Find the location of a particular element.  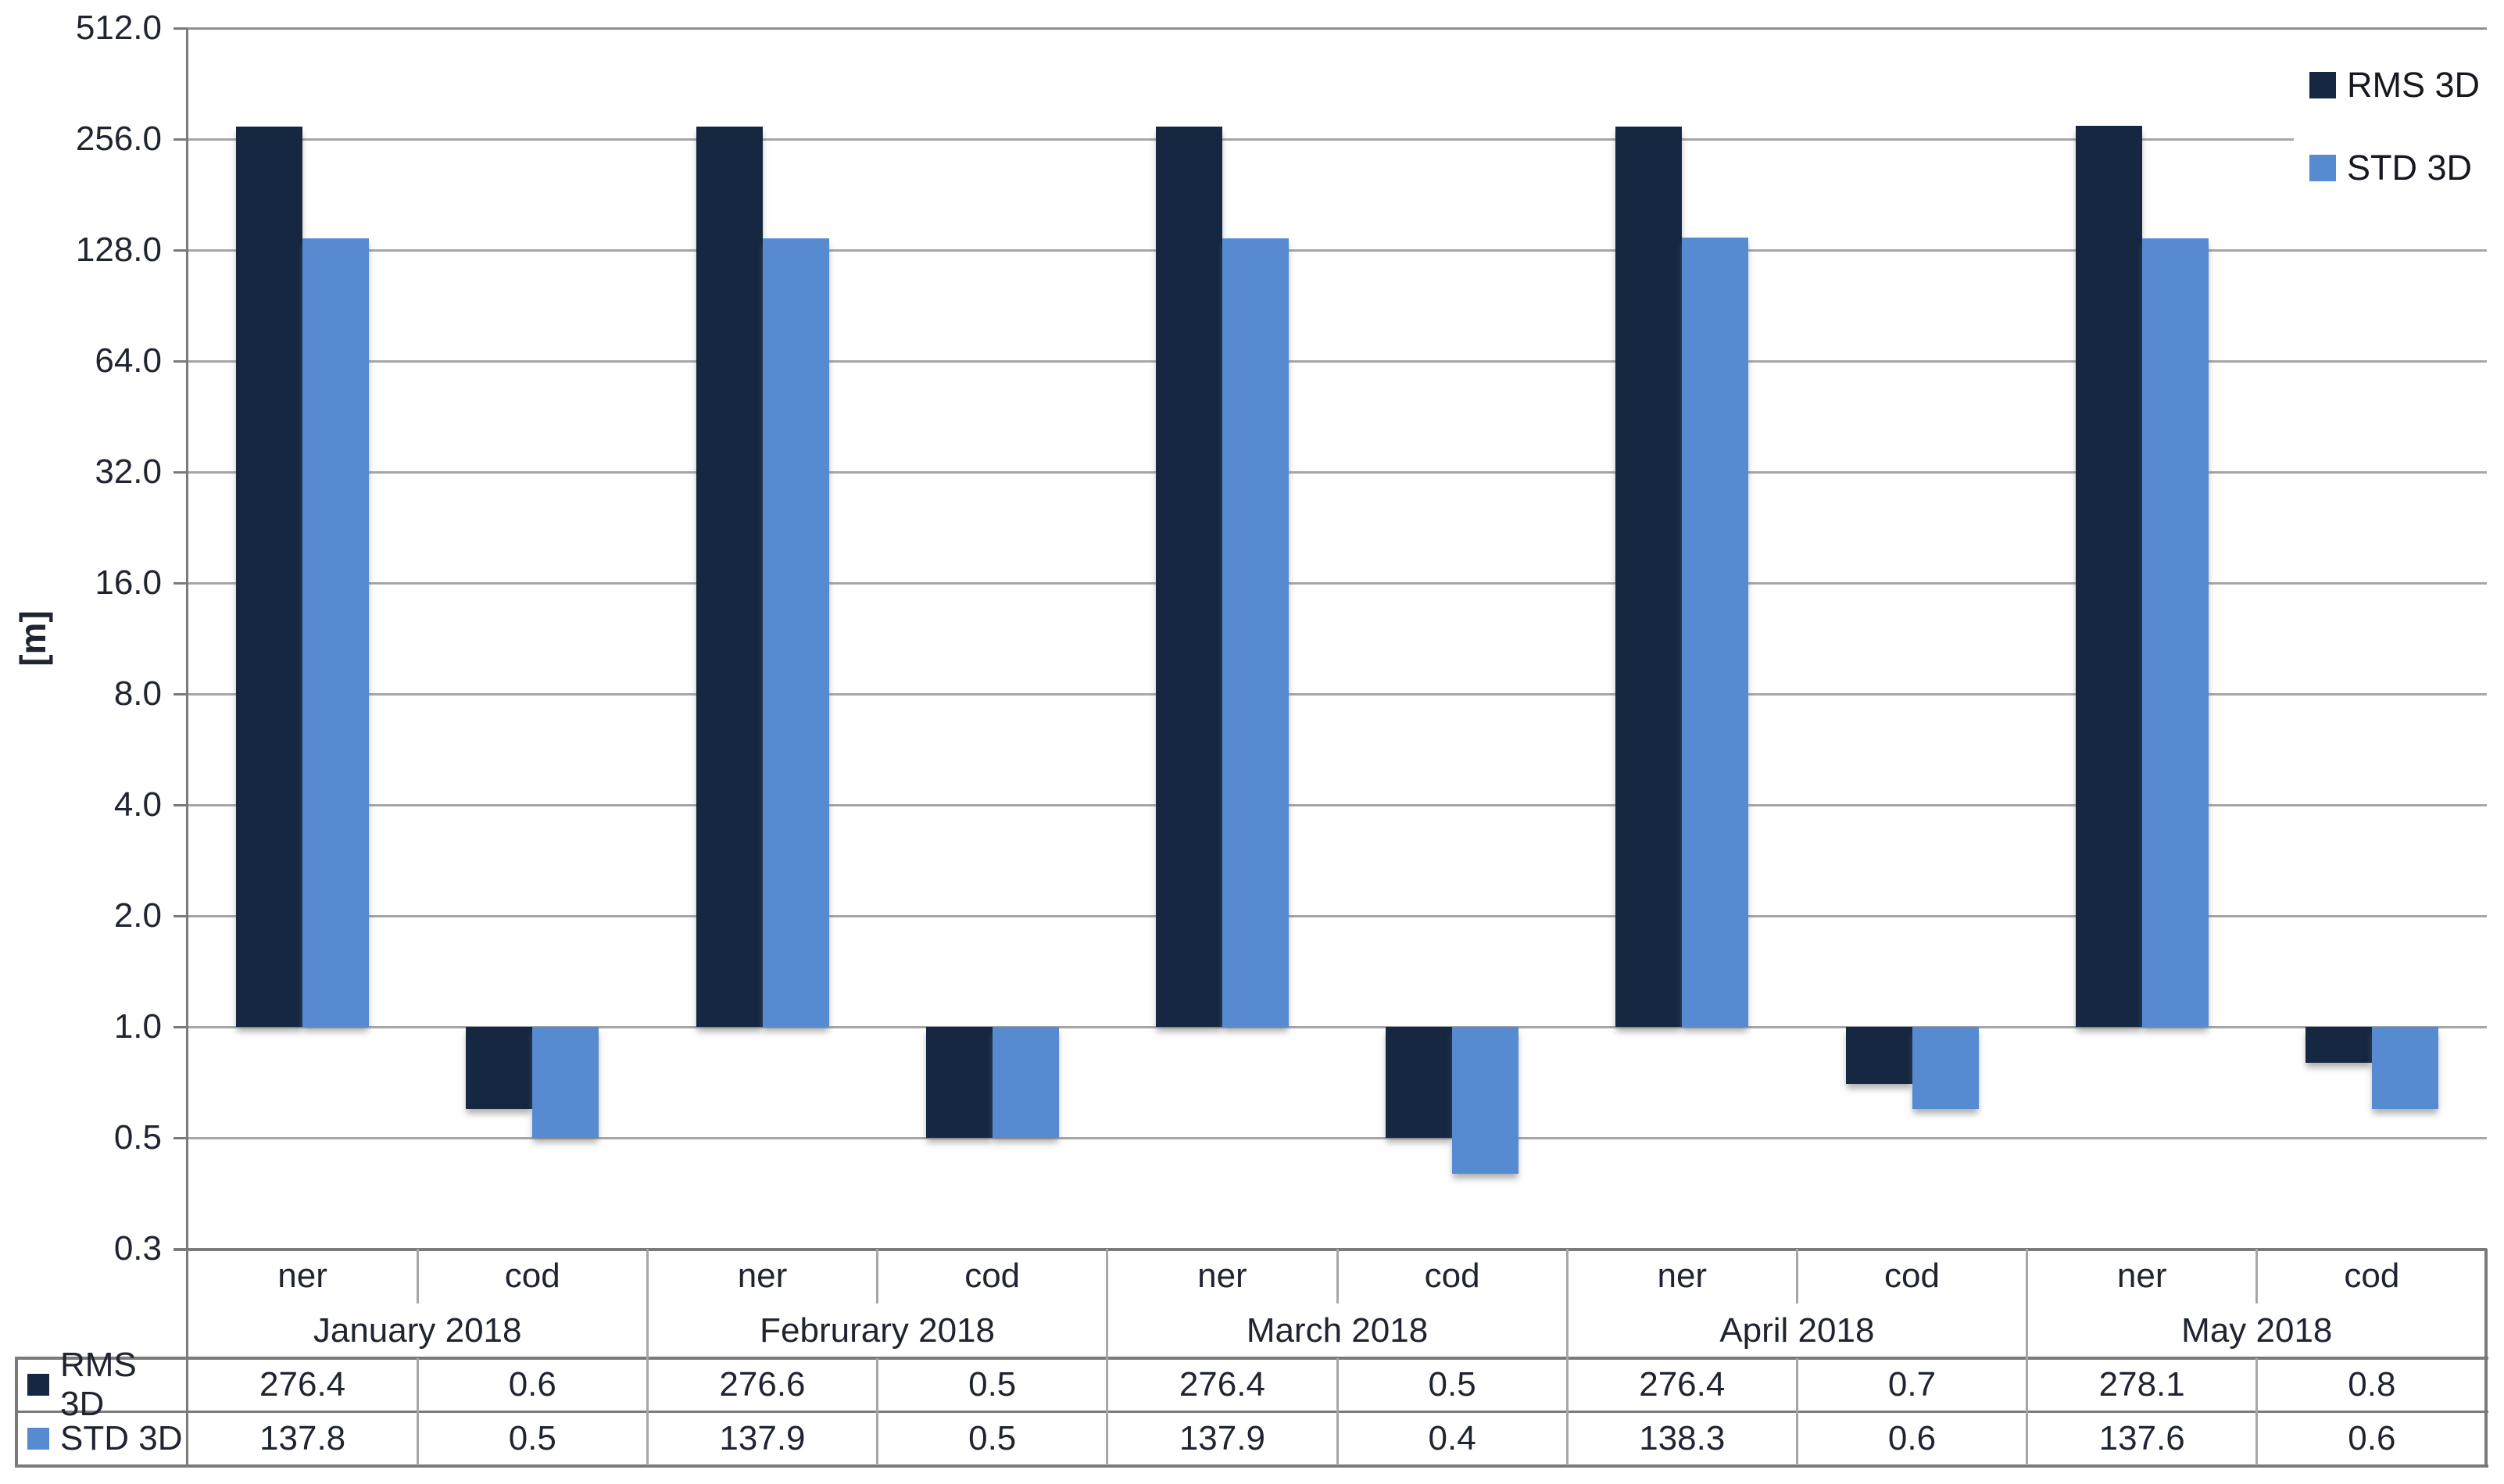

legend-label: STD 3D is located at coordinates (2410, 168).